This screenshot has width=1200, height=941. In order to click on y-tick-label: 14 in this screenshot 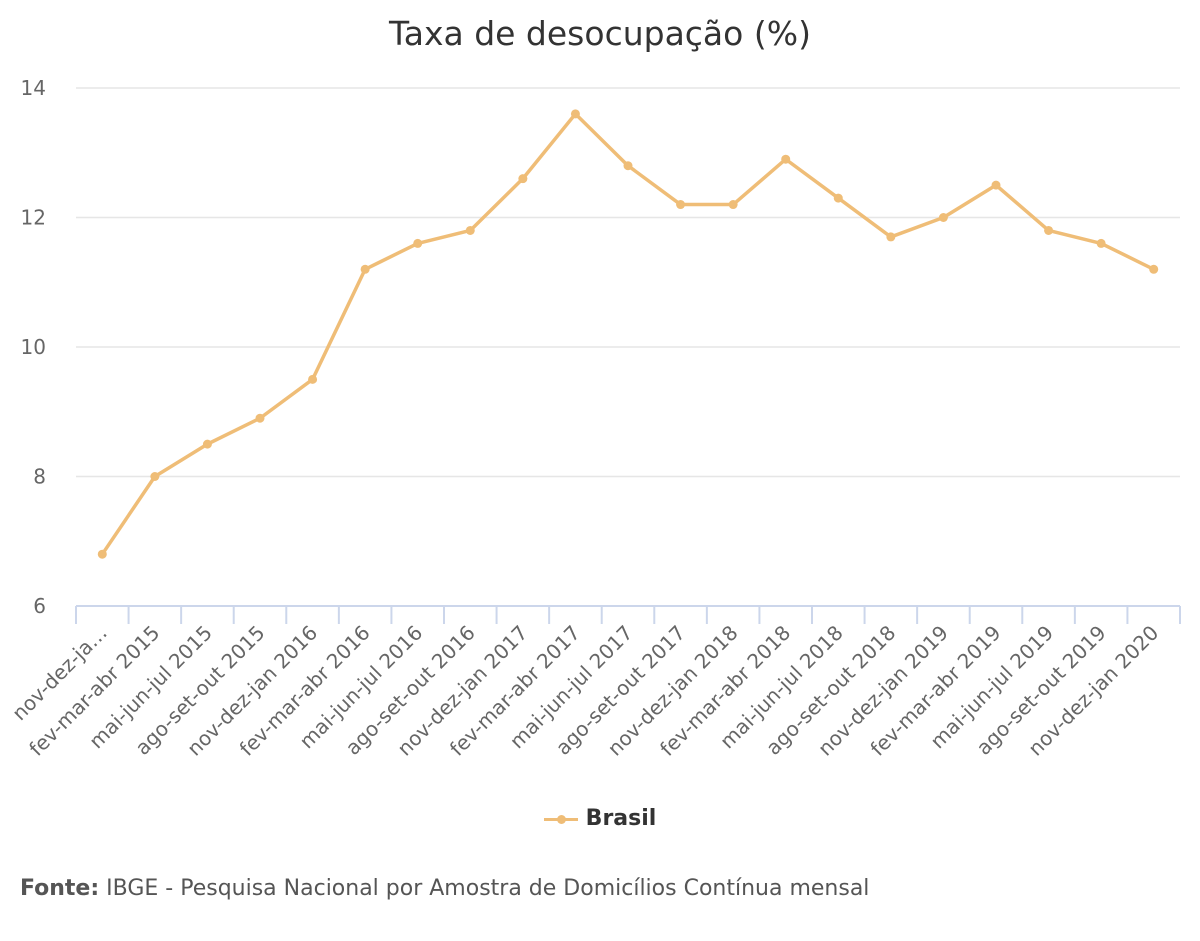, I will do `click(33, 88)`.